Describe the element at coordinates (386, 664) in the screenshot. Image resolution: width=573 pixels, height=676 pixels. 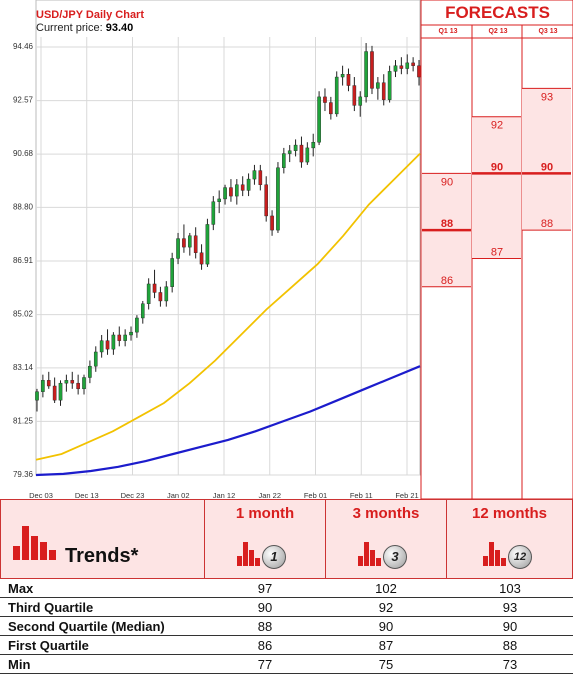
I see `cell-value: 75` at that location.